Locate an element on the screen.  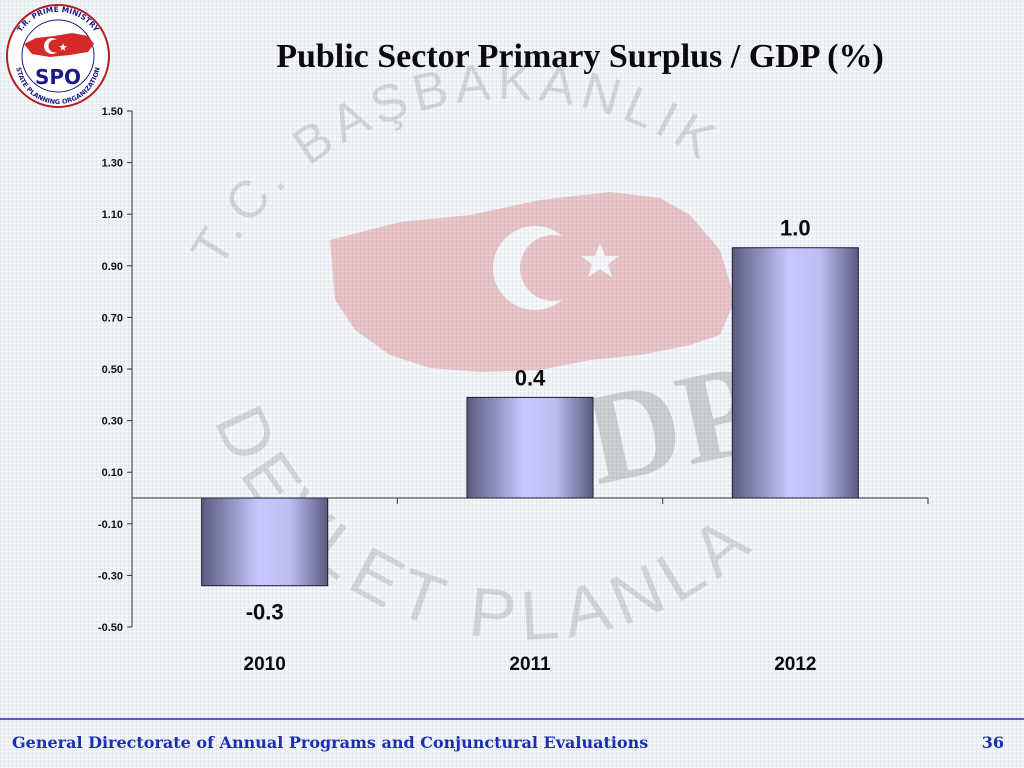
star-icon is located at coordinates (600, 260).